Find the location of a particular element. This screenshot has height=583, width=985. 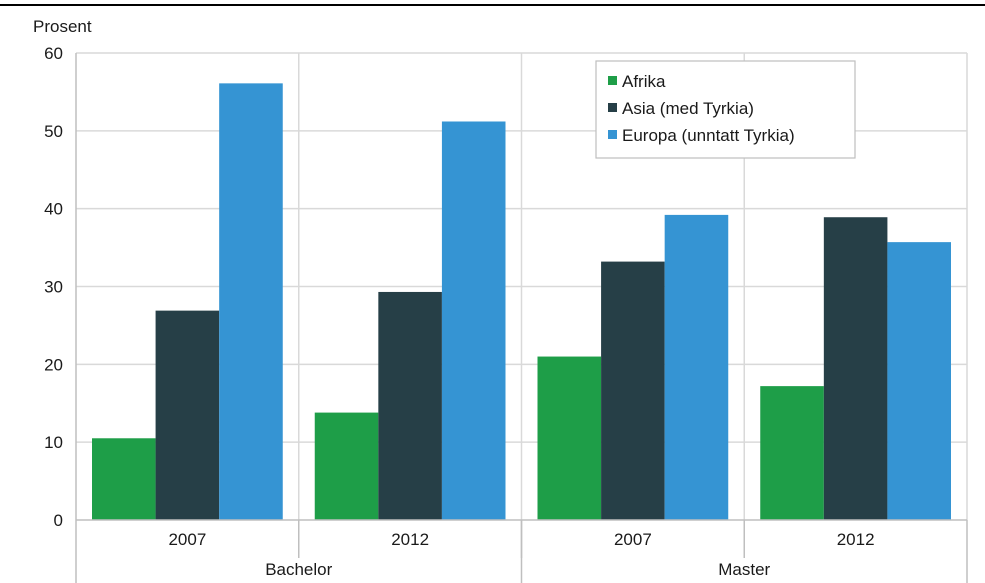

y-tick-label: 0 is located at coordinates (58, 520).